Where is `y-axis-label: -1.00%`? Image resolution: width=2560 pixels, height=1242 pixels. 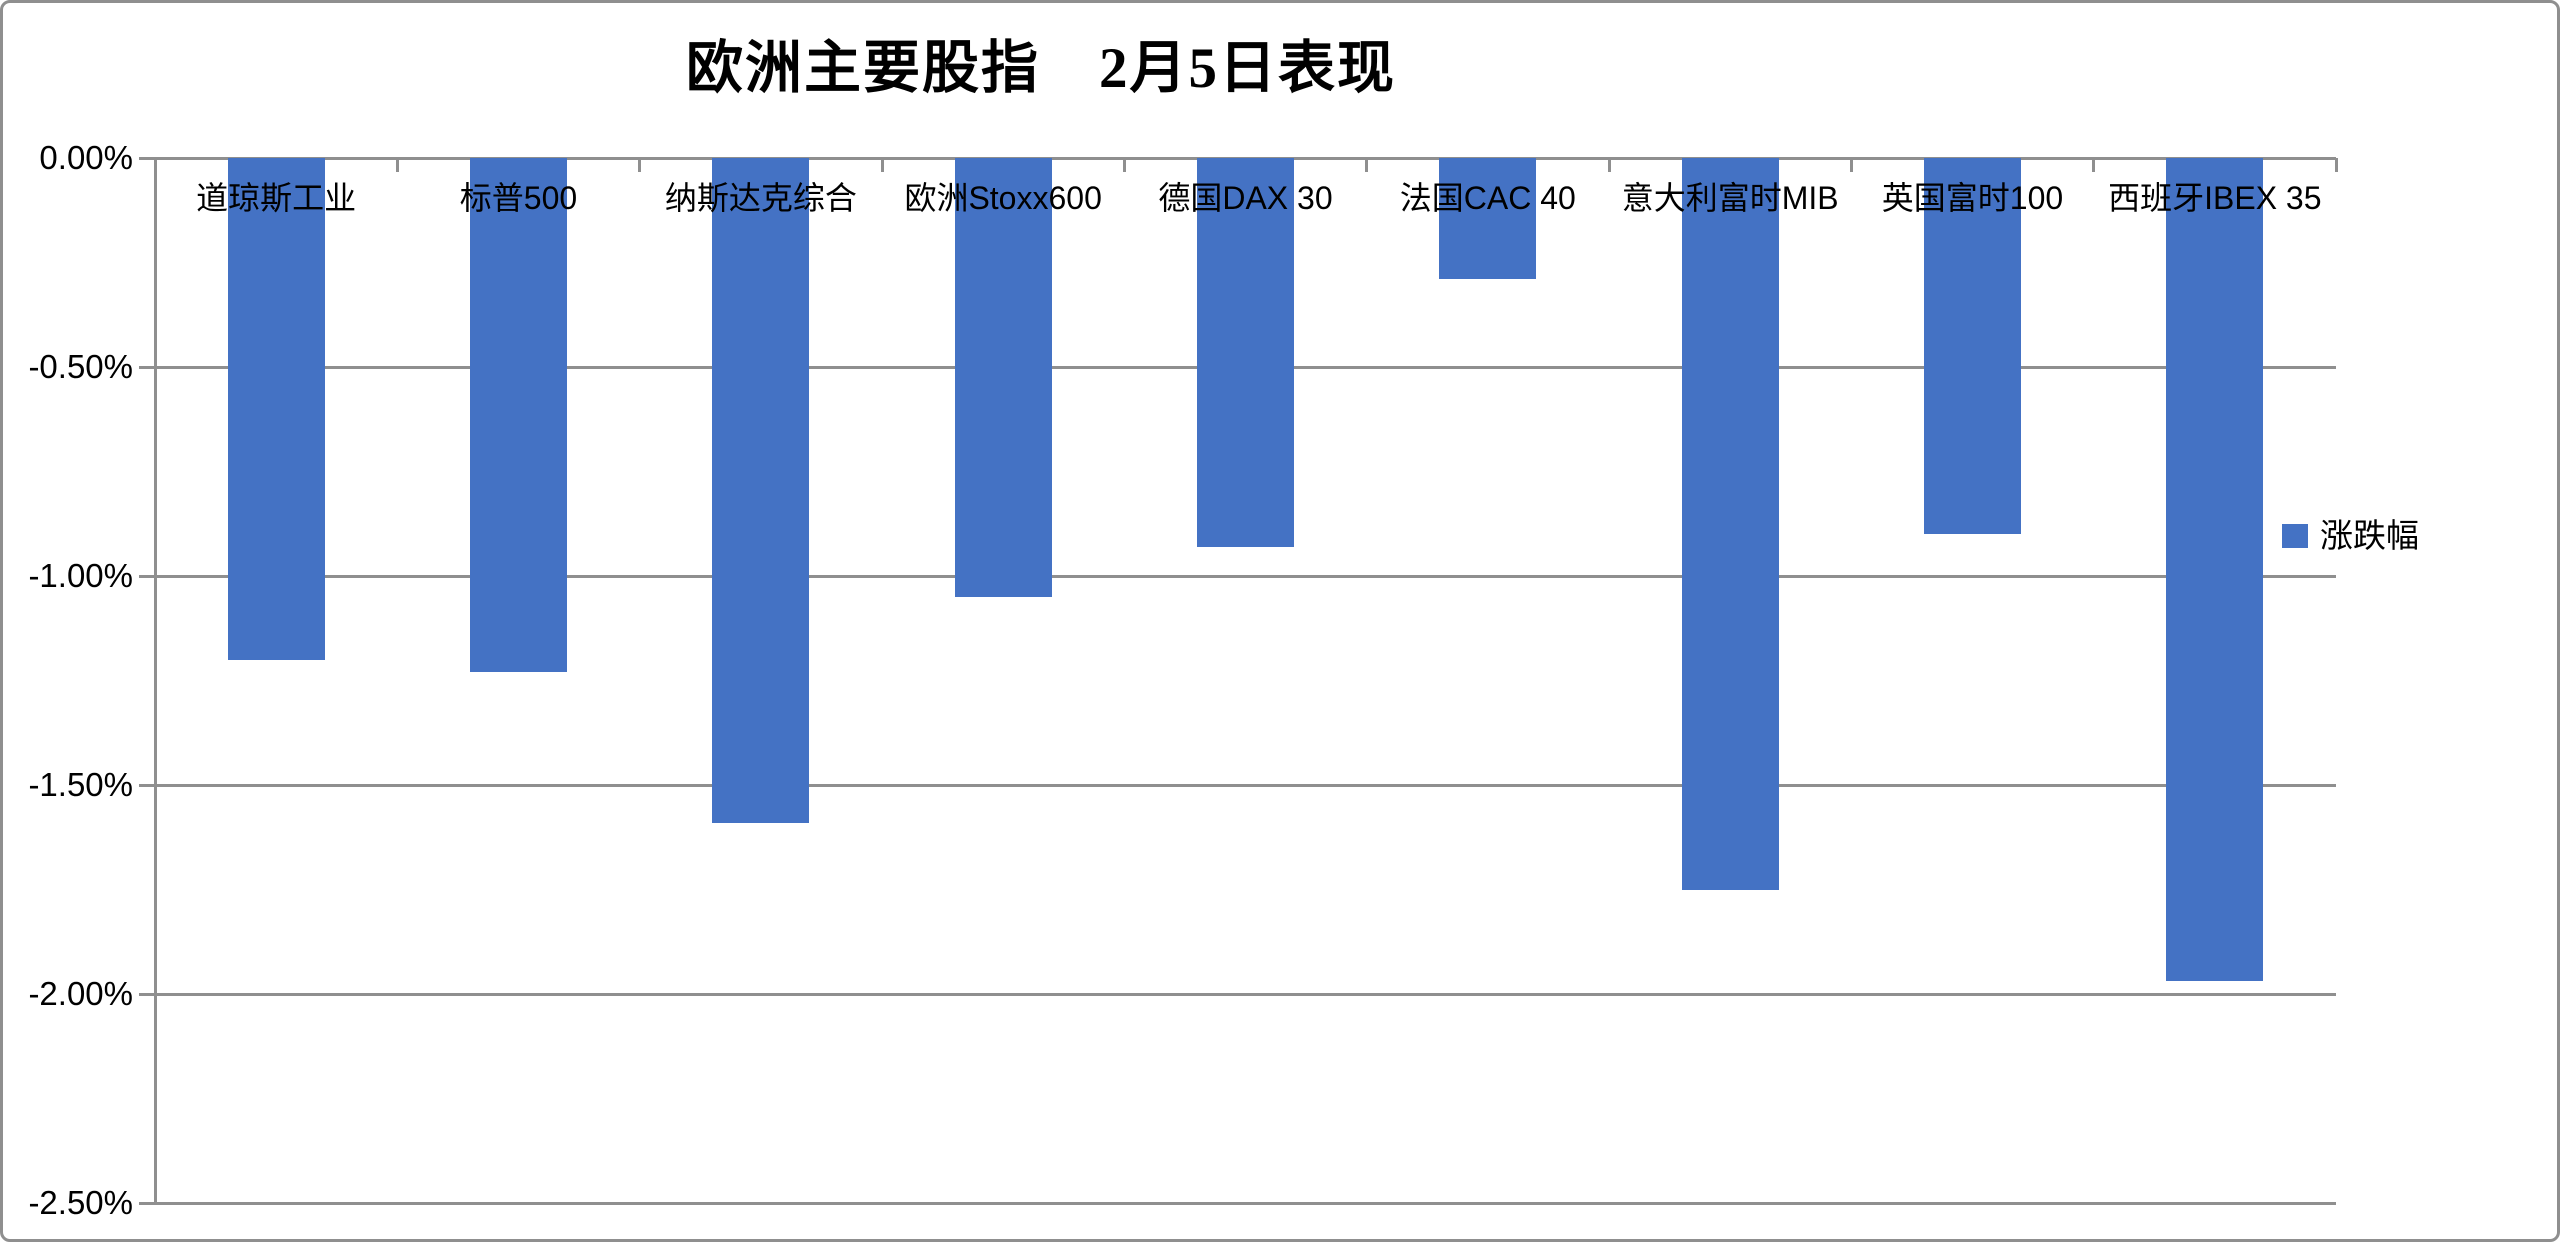
y-axis-label: -1.00% is located at coordinates (80, 575).